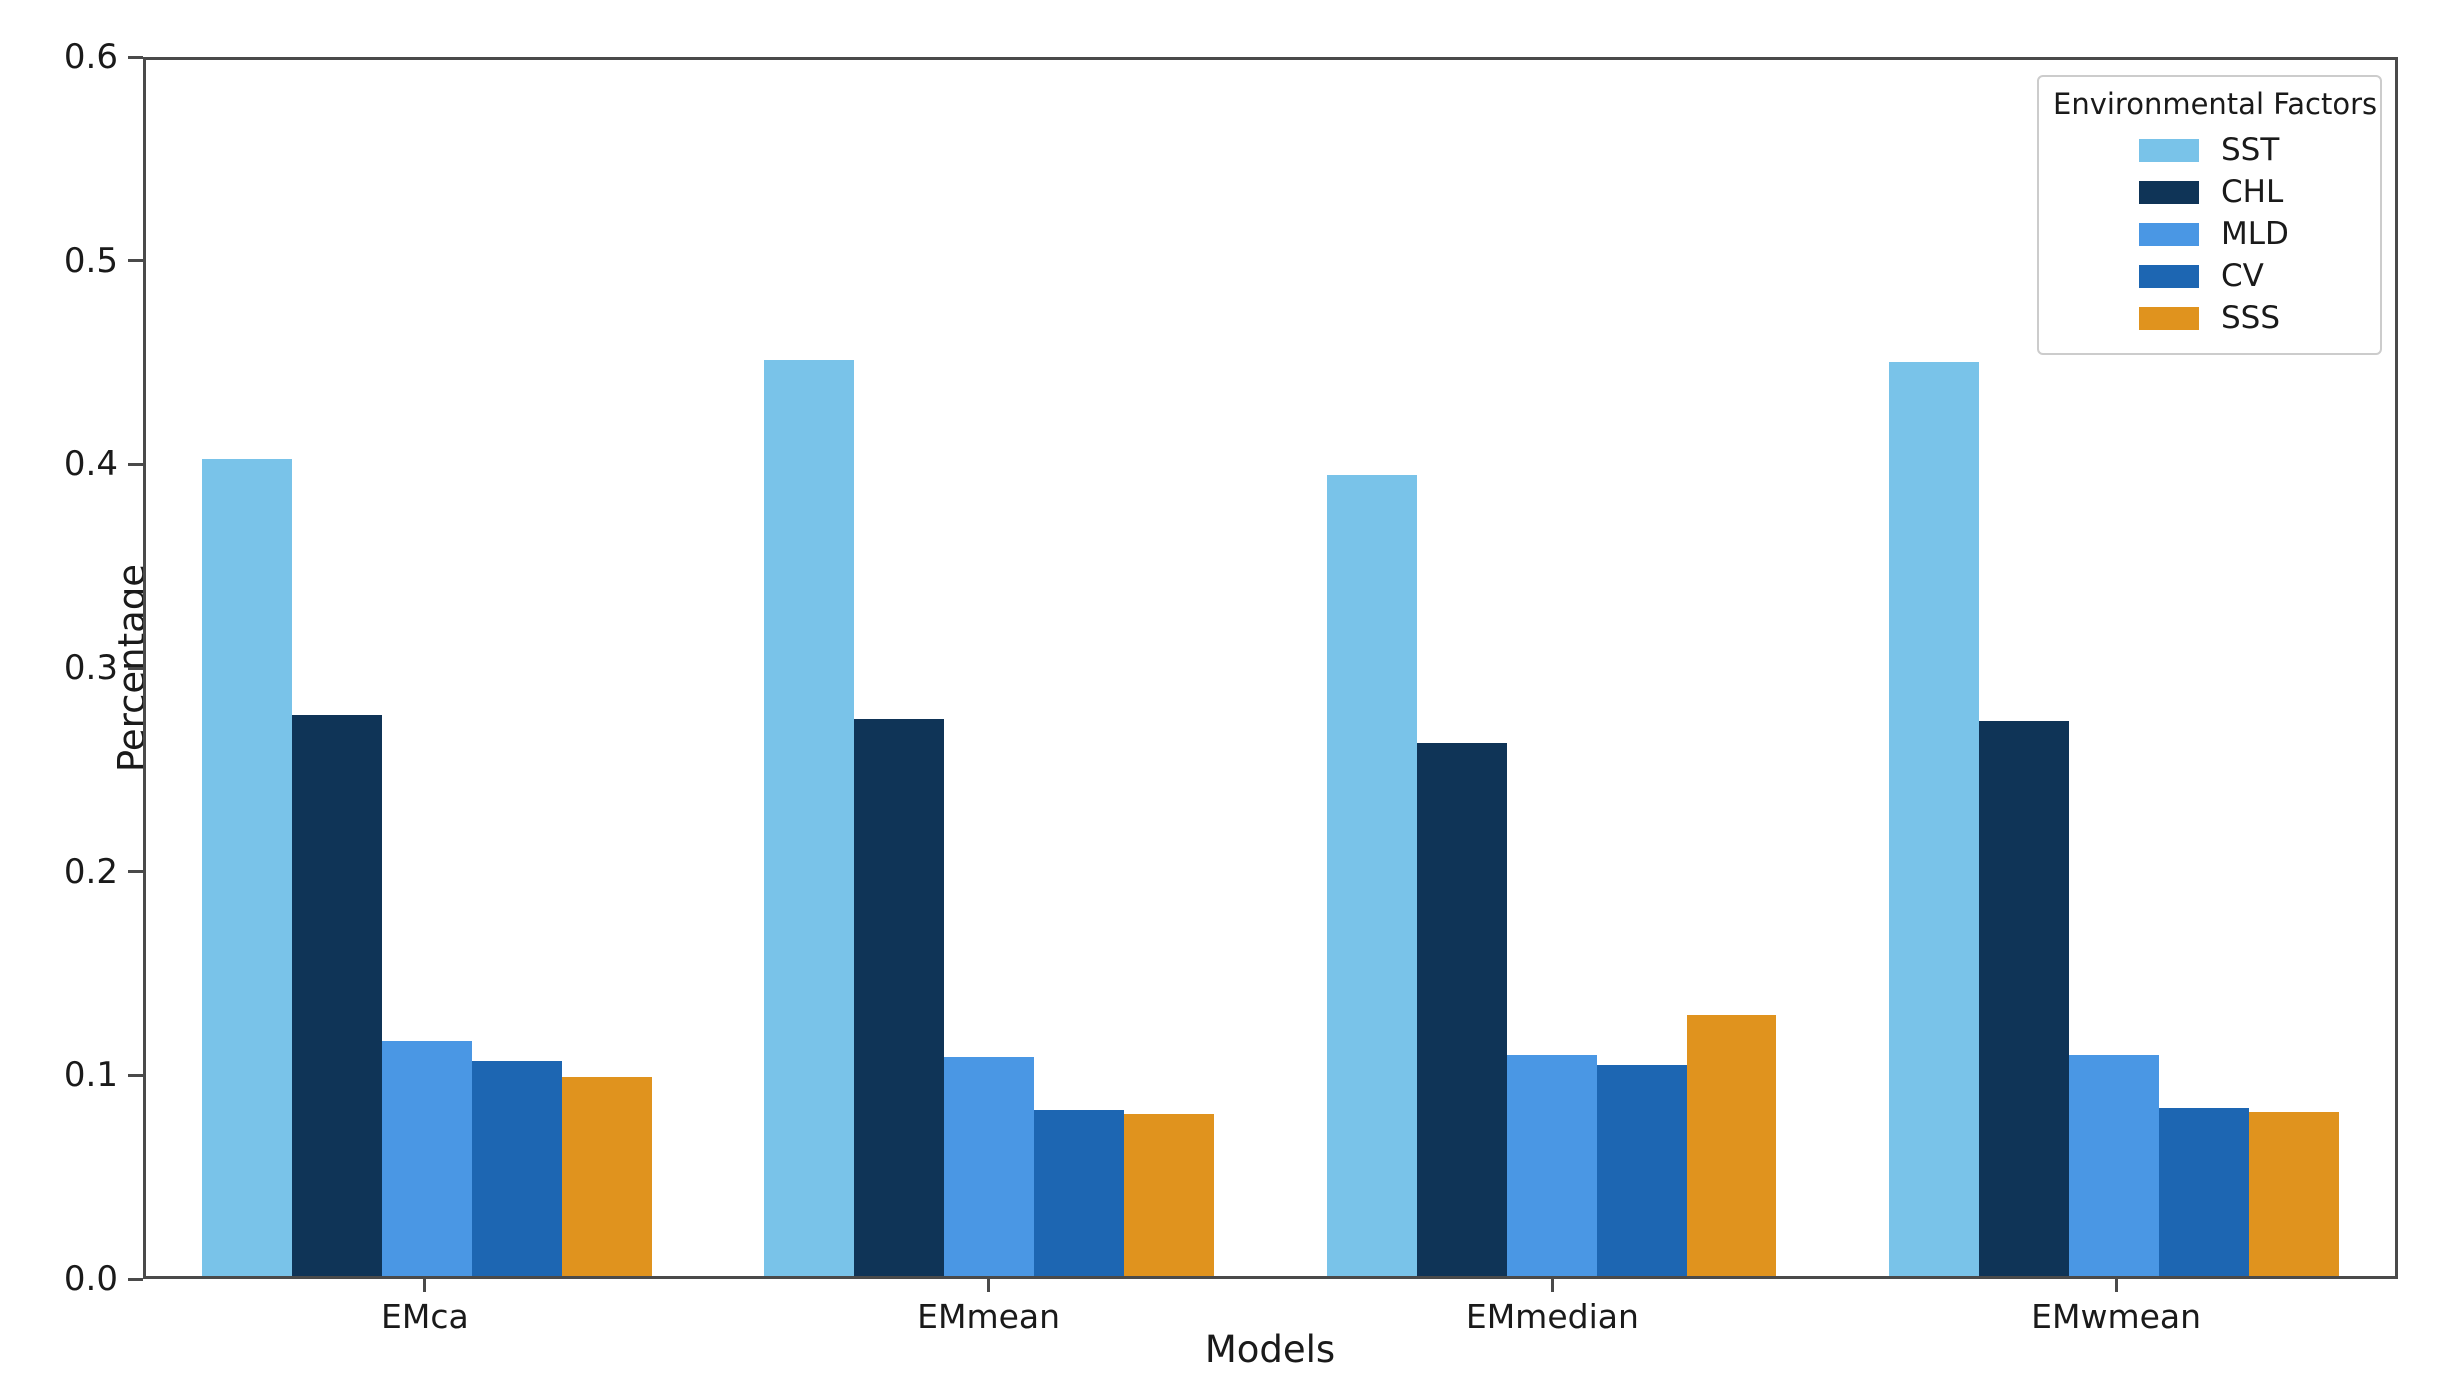  What do you see at coordinates (90, 260) in the screenshot?
I see `y-tick-label: 0.5` at bounding box center [90, 260].